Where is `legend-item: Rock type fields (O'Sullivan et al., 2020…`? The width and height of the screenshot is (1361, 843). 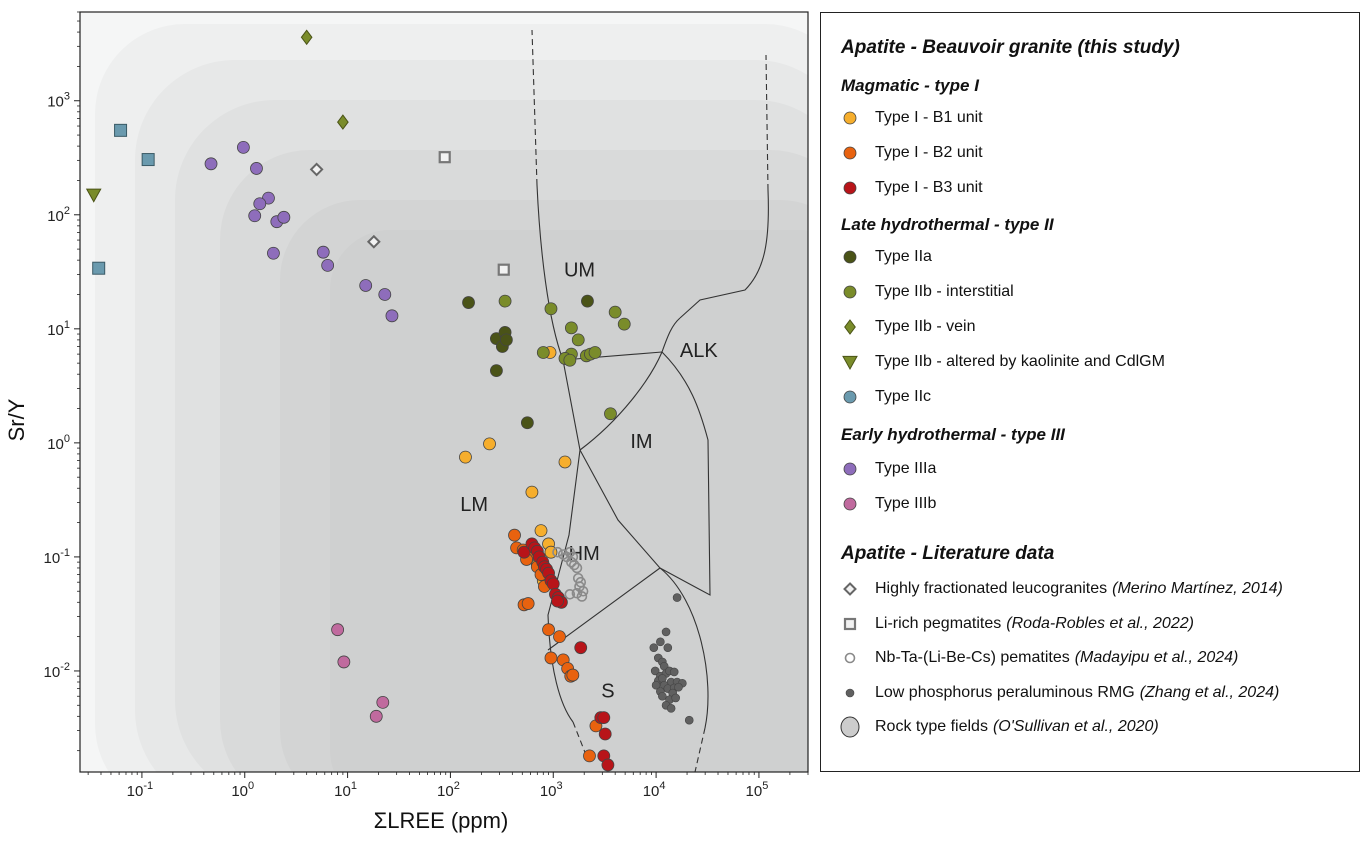 legend-item: Rock type fields (O'Sullivan et al., 2020… is located at coordinates (999, 727).